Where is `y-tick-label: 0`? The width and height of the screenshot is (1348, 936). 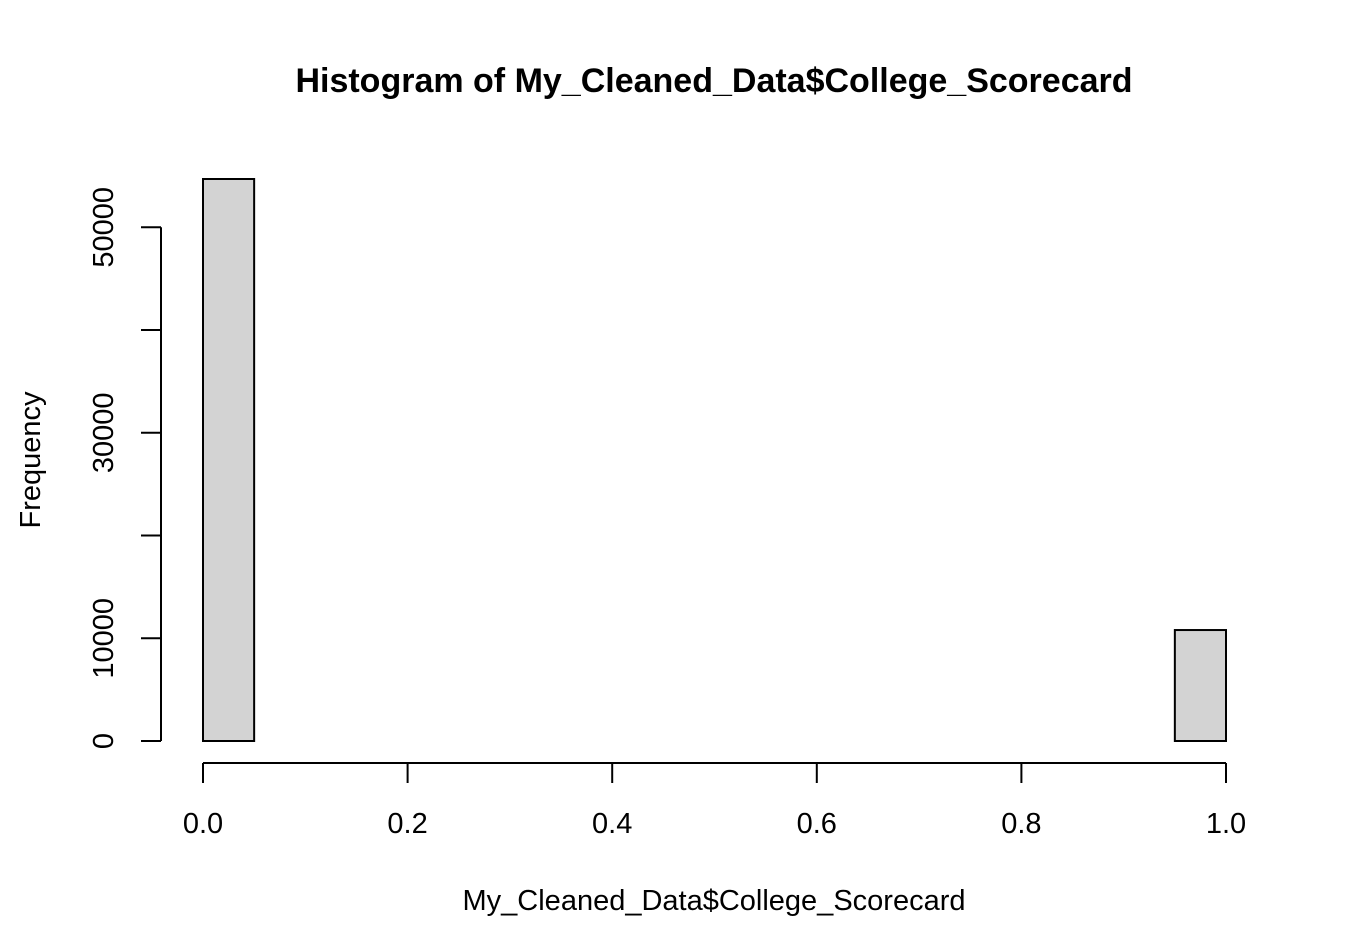 y-tick-label: 0 is located at coordinates (104, 741).